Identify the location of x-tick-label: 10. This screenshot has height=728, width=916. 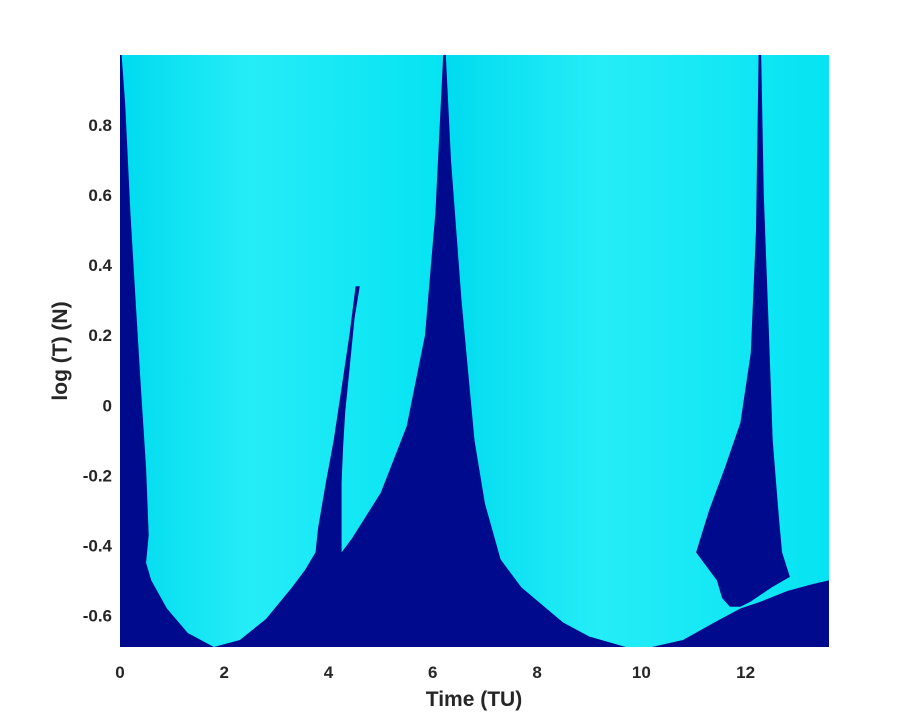
(641, 672).